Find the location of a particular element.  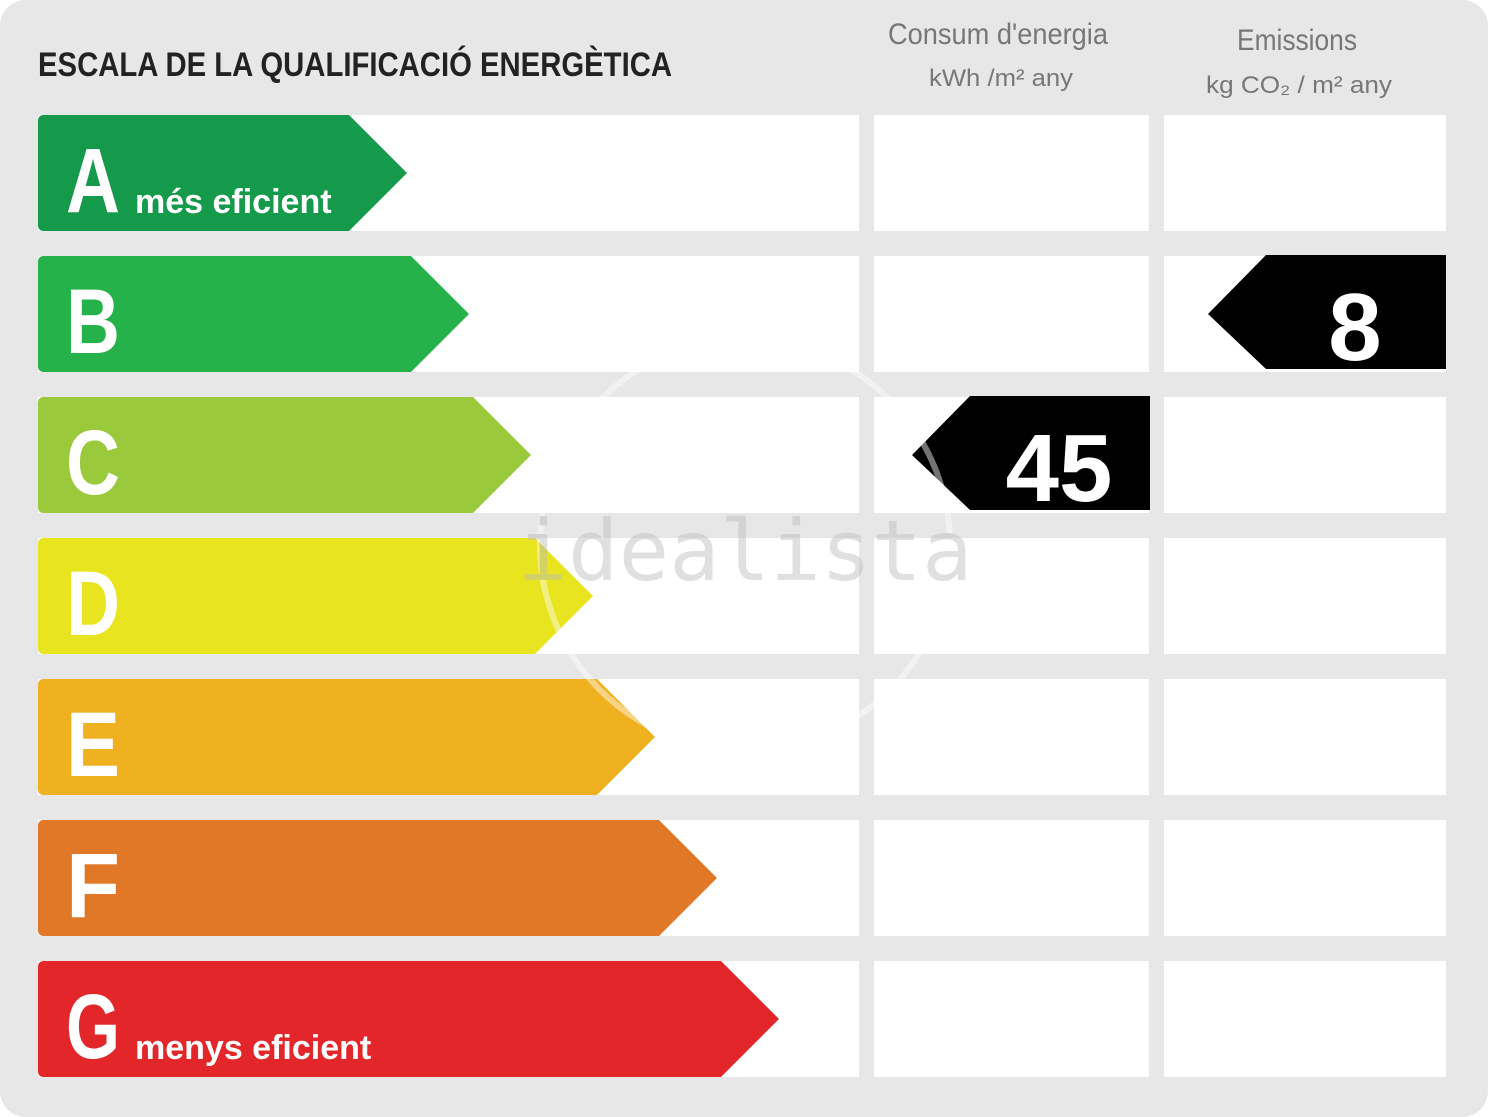

grade-letter: E is located at coordinates (93, 745).